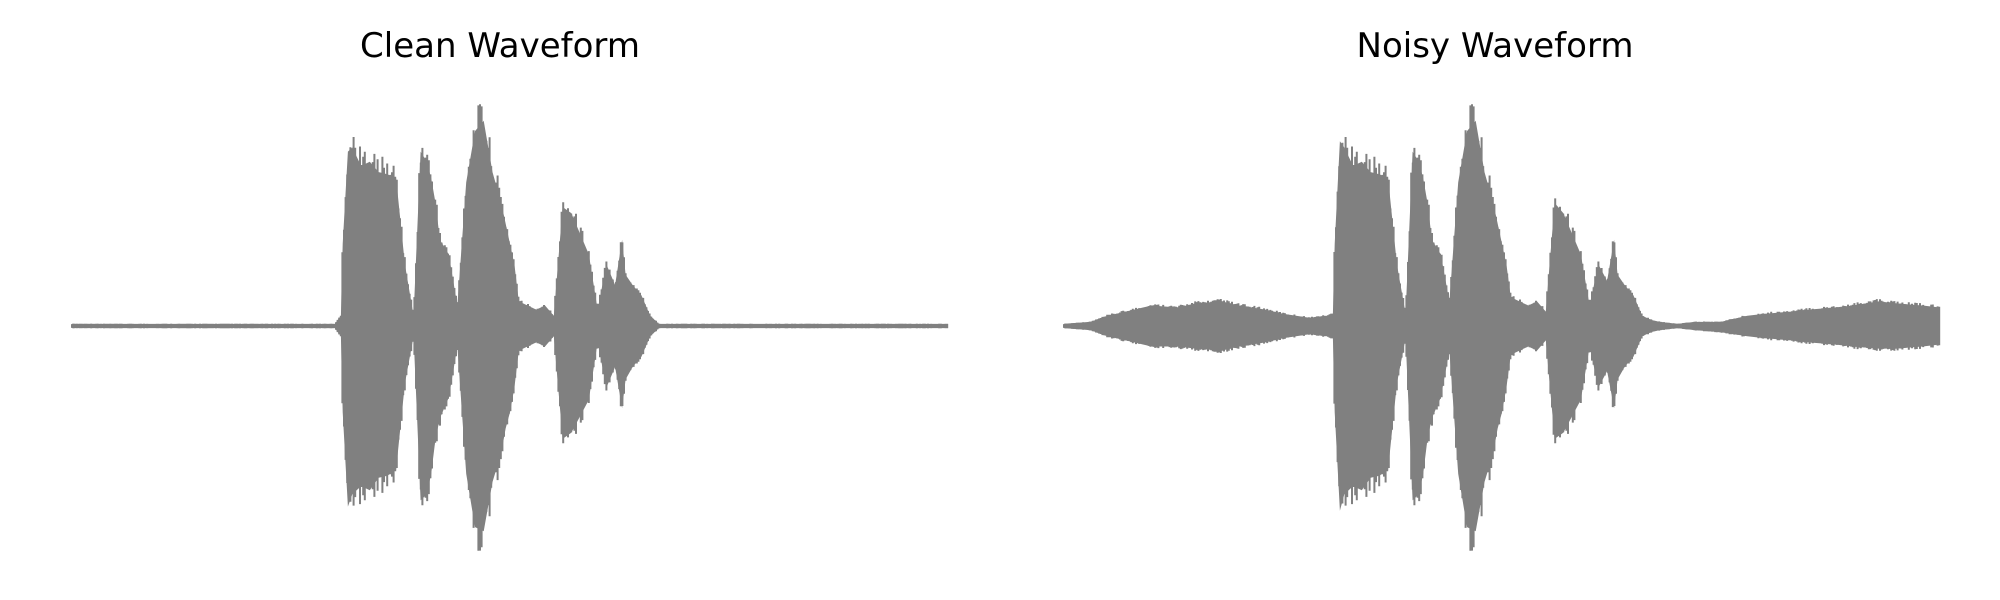  Describe the element at coordinates (1495, 46) in the screenshot. I see `noisy-waveform-title: Noisy Waveform` at that location.